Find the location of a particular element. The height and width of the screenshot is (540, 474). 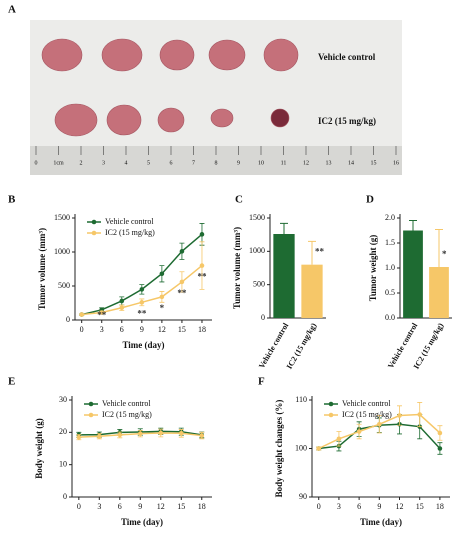

row-label: IC2 (15 mg/kg) is located at coordinates (347, 121).